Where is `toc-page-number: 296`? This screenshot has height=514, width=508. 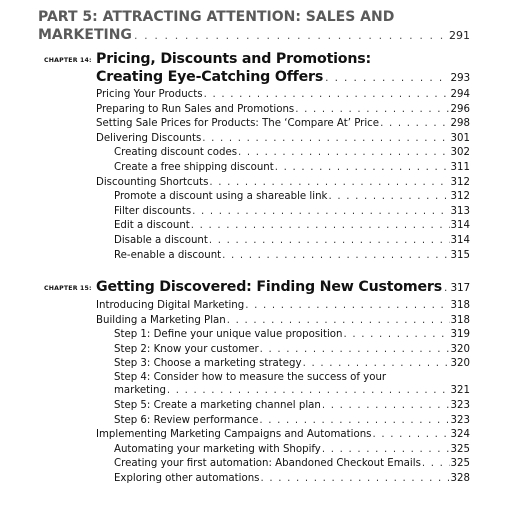 toc-page-number: 296 is located at coordinates (460, 109).